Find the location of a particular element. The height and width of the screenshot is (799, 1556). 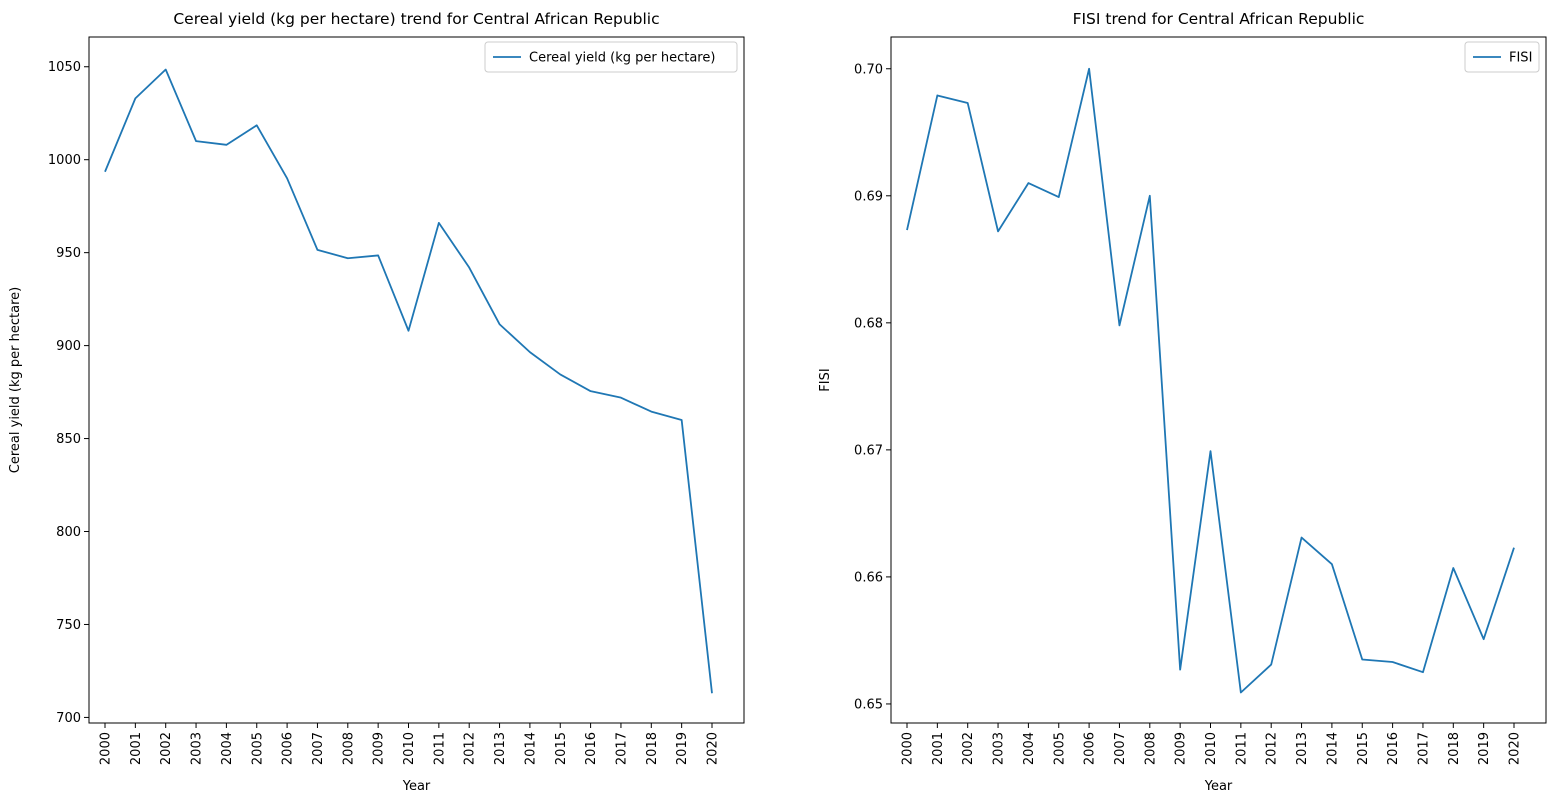

y-tick-label: 0.70 is located at coordinates (868, 69).